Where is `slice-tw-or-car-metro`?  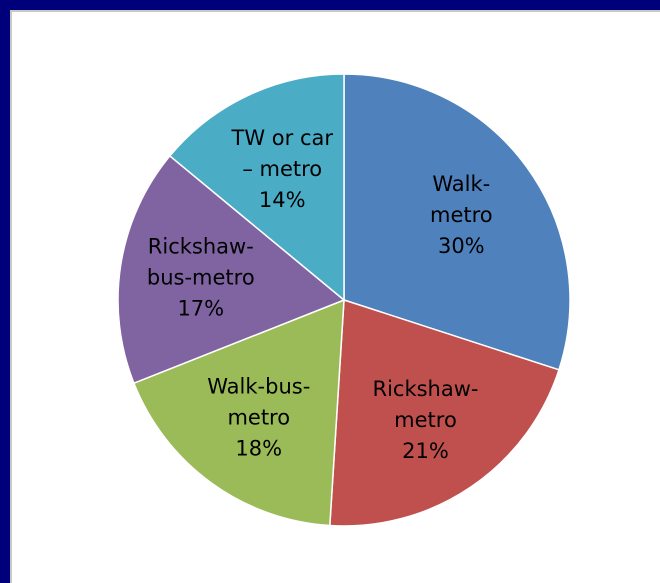
slice-tw-or-car-metro is located at coordinates (256, 187).